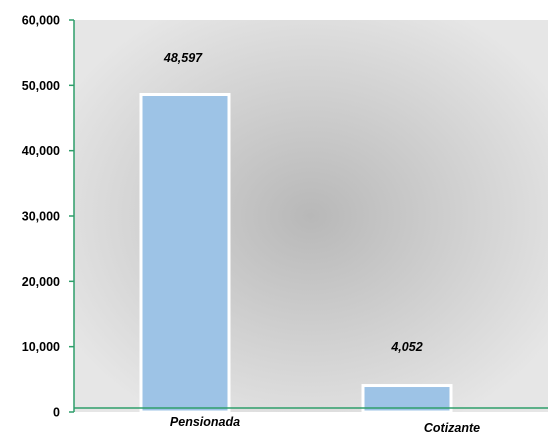  I want to click on category-label: Cotizante, so click(452, 428).